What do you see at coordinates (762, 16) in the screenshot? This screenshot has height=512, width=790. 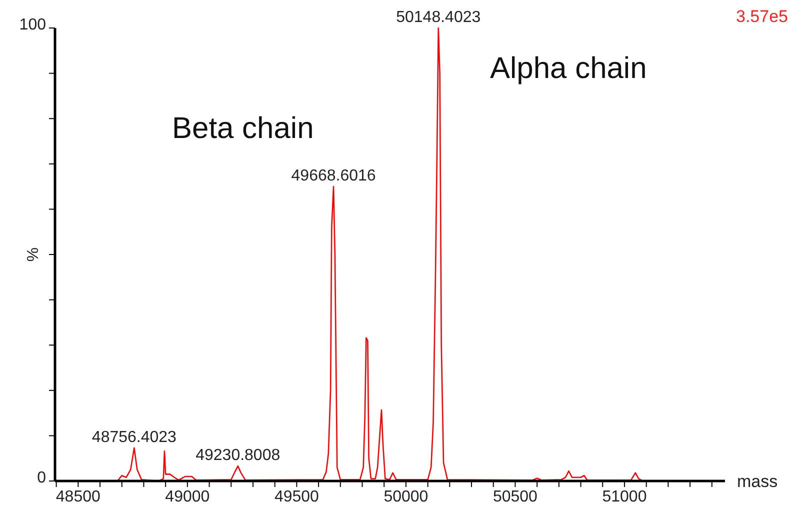 I see `text: 3.57e5` at bounding box center [762, 16].